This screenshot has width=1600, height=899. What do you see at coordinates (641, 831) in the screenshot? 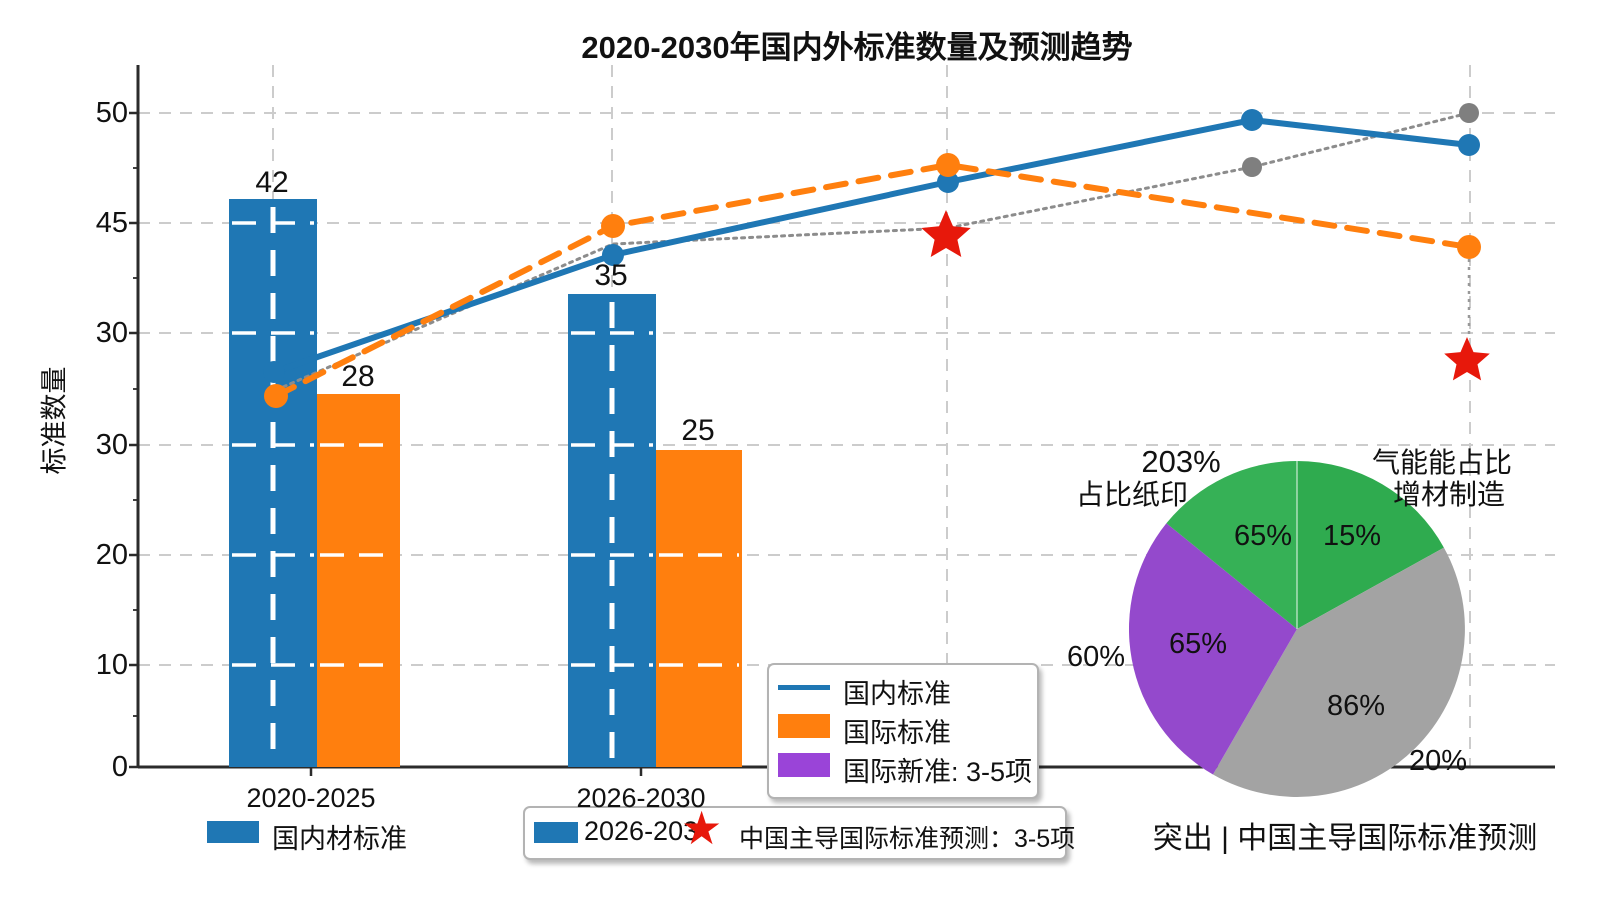
I see `legend-label-2026: 2026-203` at bounding box center [641, 831].